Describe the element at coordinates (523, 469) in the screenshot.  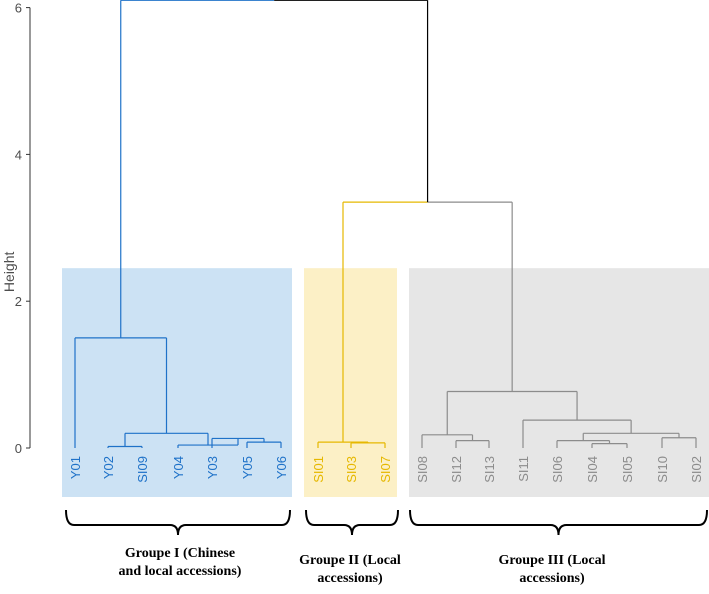
I see `leaf-label: SI11` at that location.